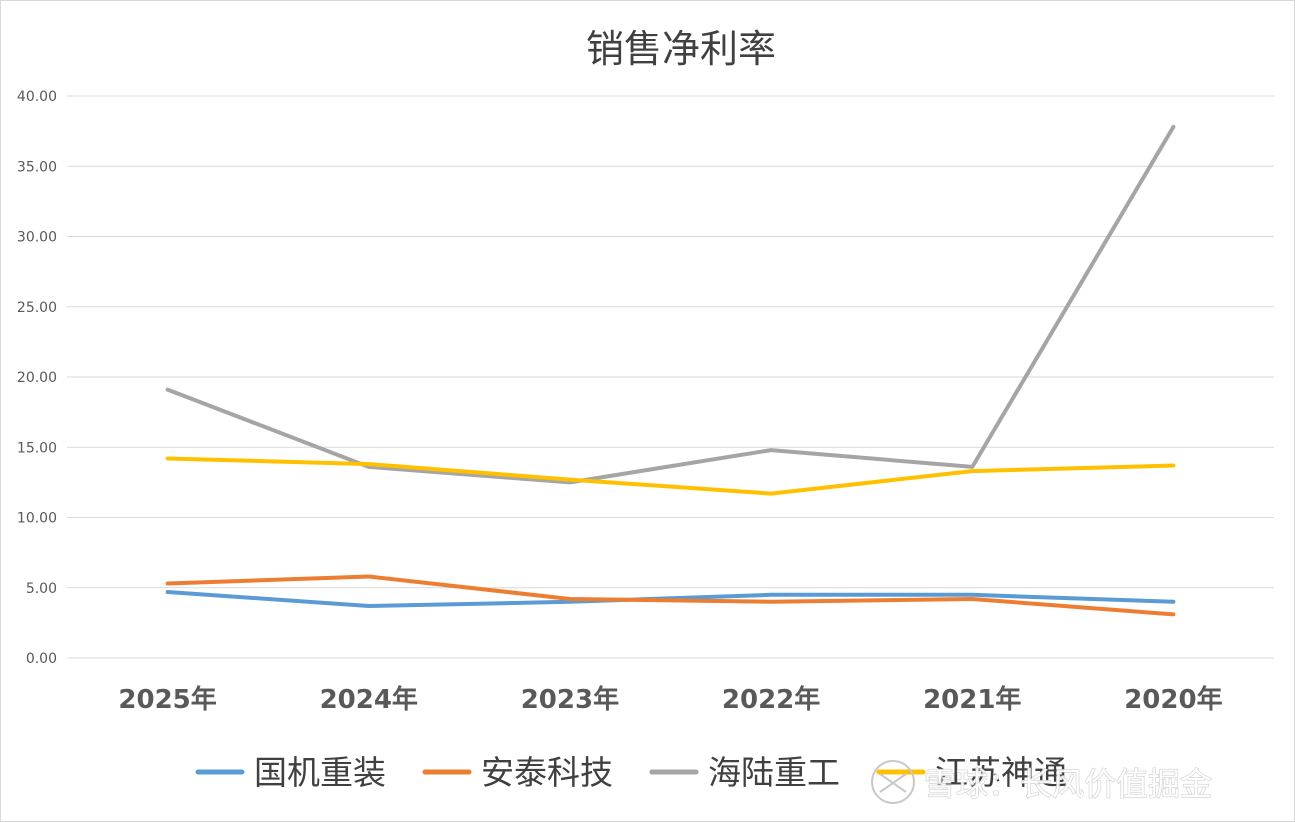 The image size is (1295, 822). What do you see at coordinates (1068, 784) in the screenshot?
I see `watermark-text: 雪球：长风价值掘金` at bounding box center [1068, 784].